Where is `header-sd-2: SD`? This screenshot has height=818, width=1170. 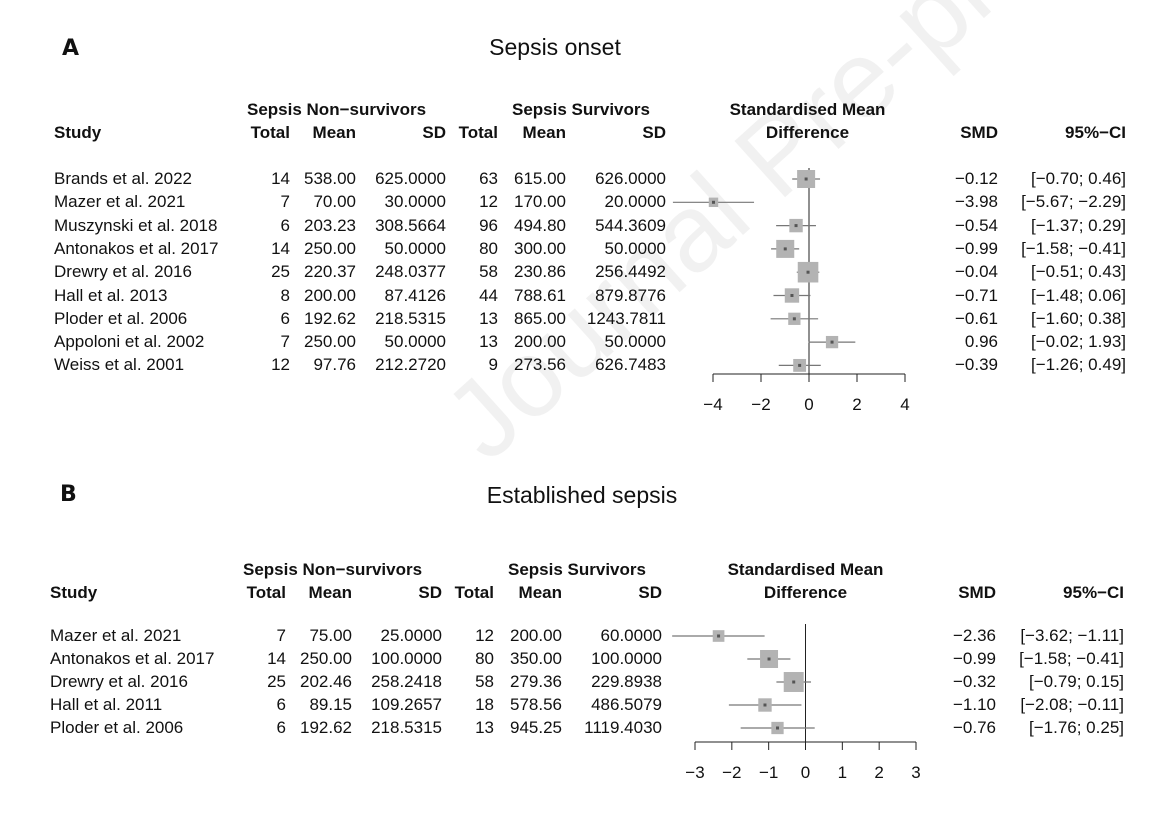 header-sd-2: SD is located at coordinates (650, 592).